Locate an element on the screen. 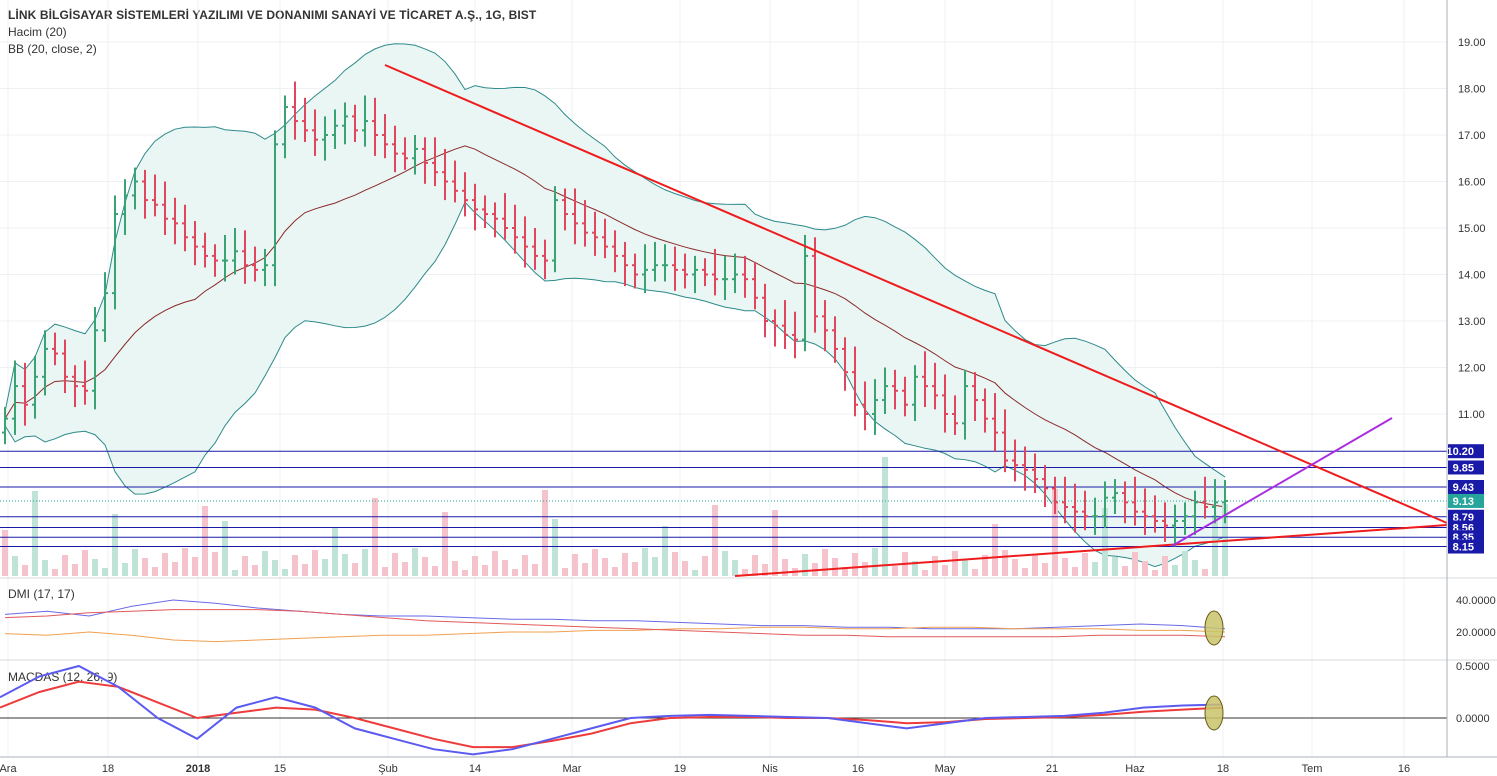 The height and width of the screenshot is (776, 1497). time-label: 2018 is located at coordinates (198, 769).